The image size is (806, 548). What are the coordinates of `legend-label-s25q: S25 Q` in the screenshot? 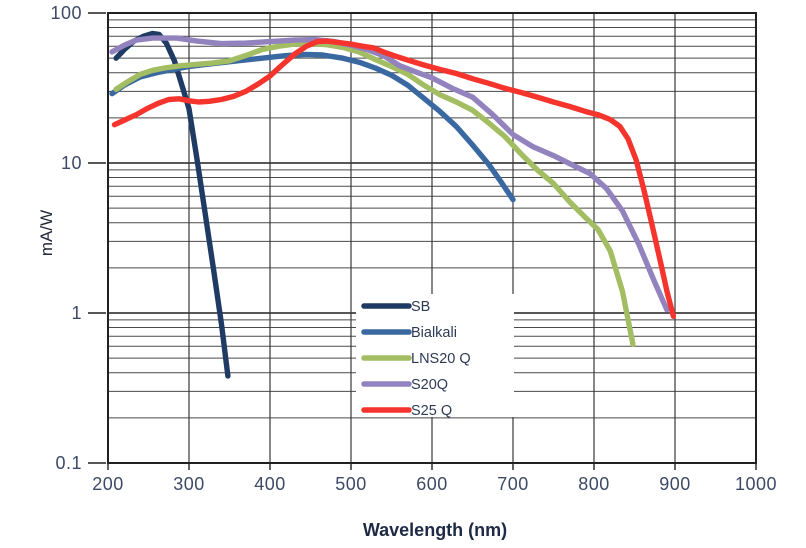 It's located at (431, 411).